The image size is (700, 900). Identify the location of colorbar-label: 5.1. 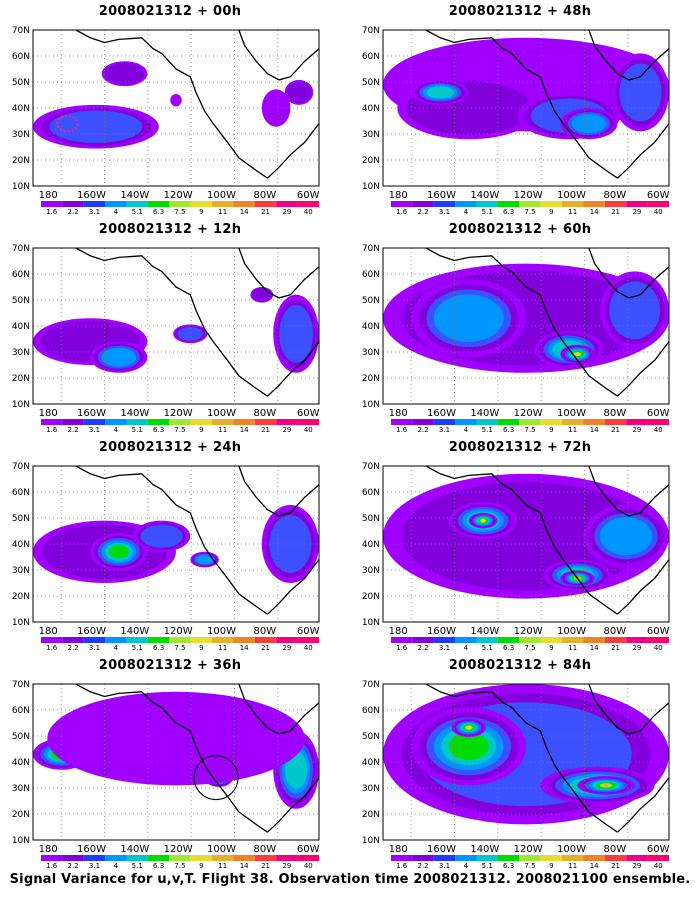
(487, 211).